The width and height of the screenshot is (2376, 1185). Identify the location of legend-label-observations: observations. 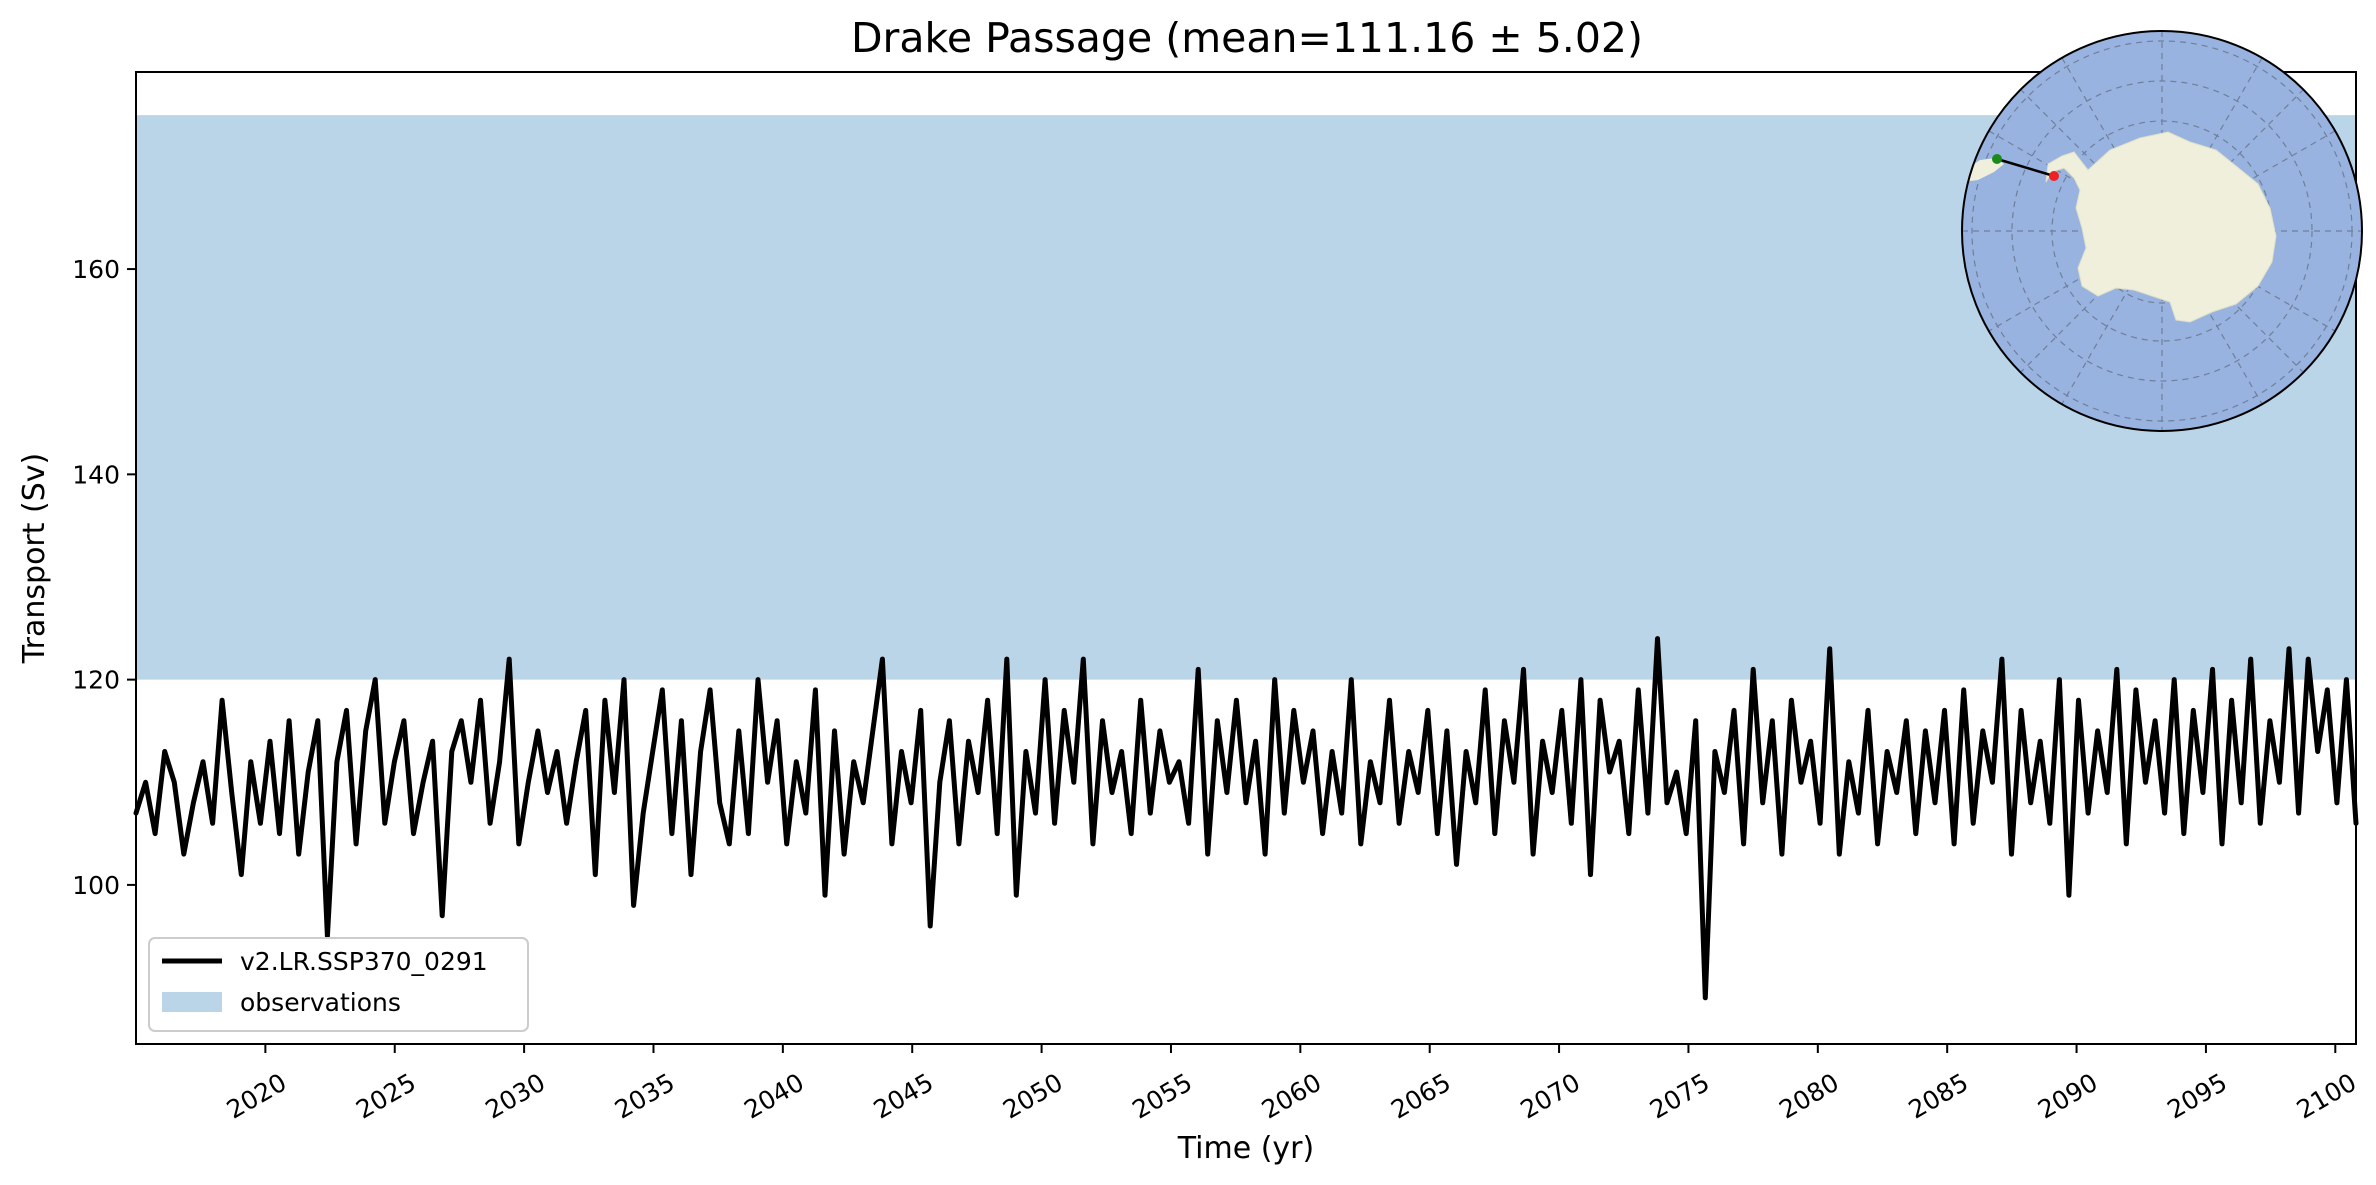
(320, 1002).